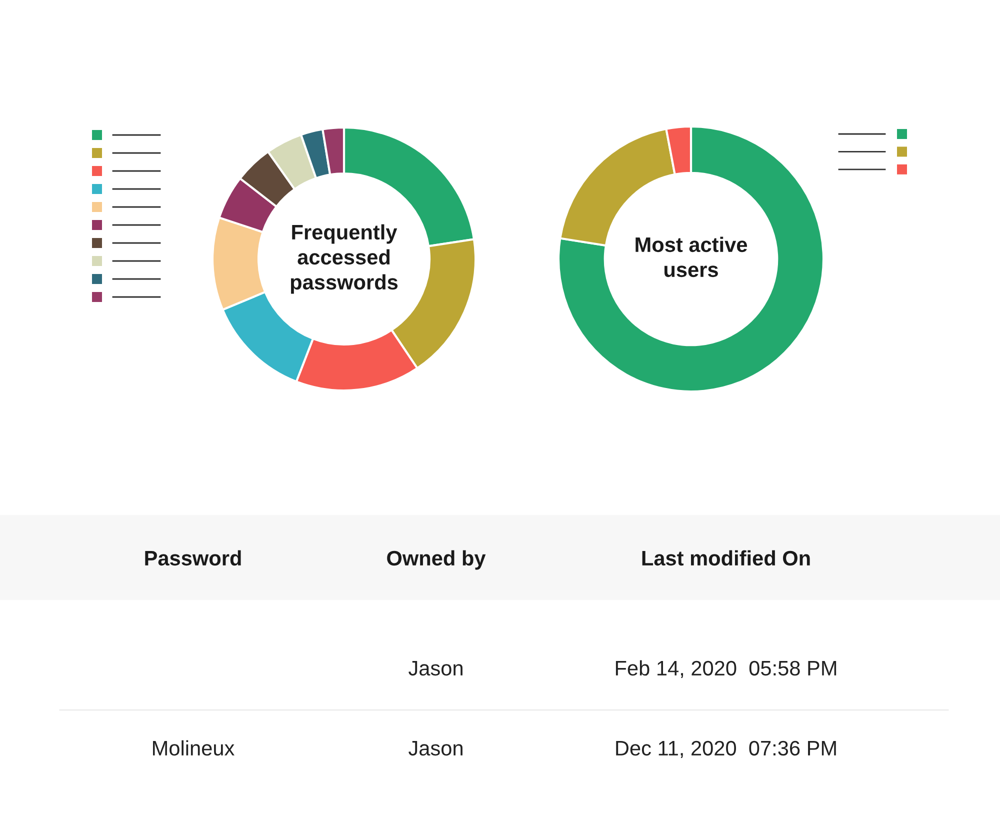  I want to click on category-label: Last modified On, so click(726, 558).